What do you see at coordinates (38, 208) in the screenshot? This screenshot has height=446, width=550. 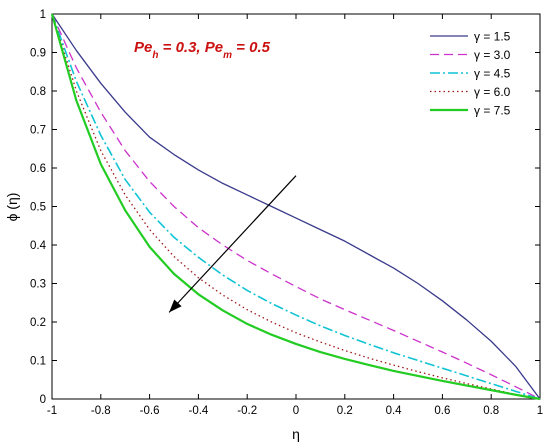 I see `y-tick-label: 0.5` at bounding box center [38, 208].